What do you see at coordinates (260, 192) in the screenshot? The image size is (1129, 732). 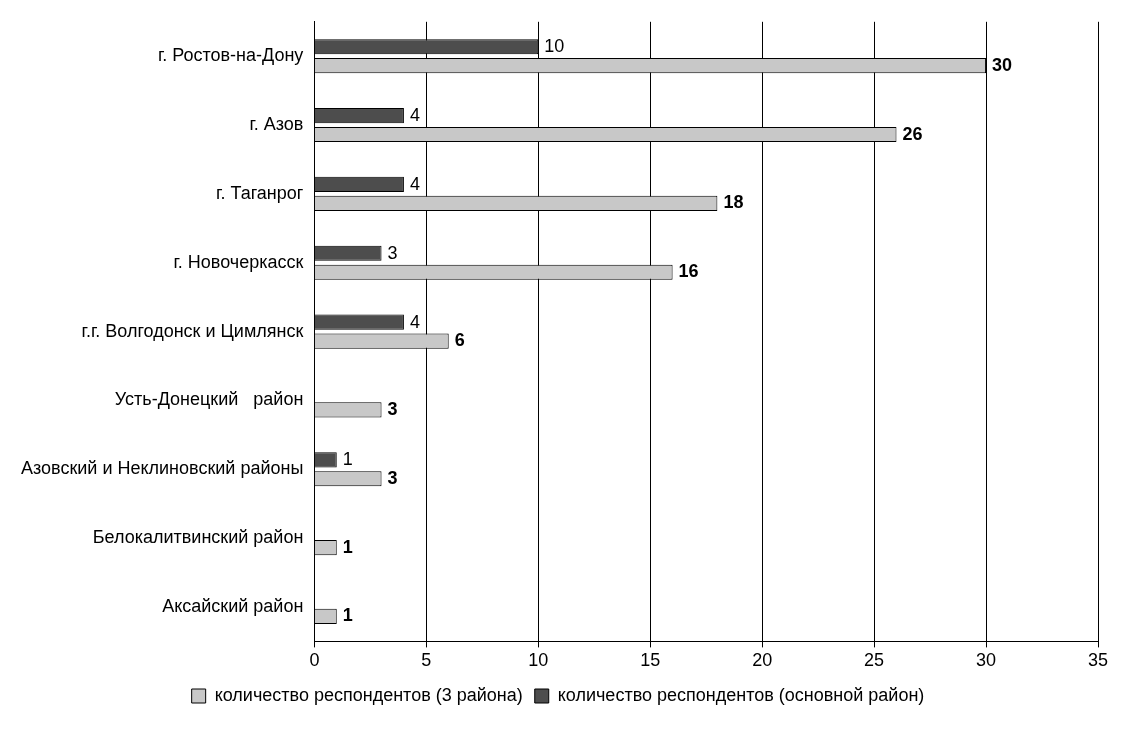 I see `y-tick-label: г. Таганрог` at bounding box center [260, 192].